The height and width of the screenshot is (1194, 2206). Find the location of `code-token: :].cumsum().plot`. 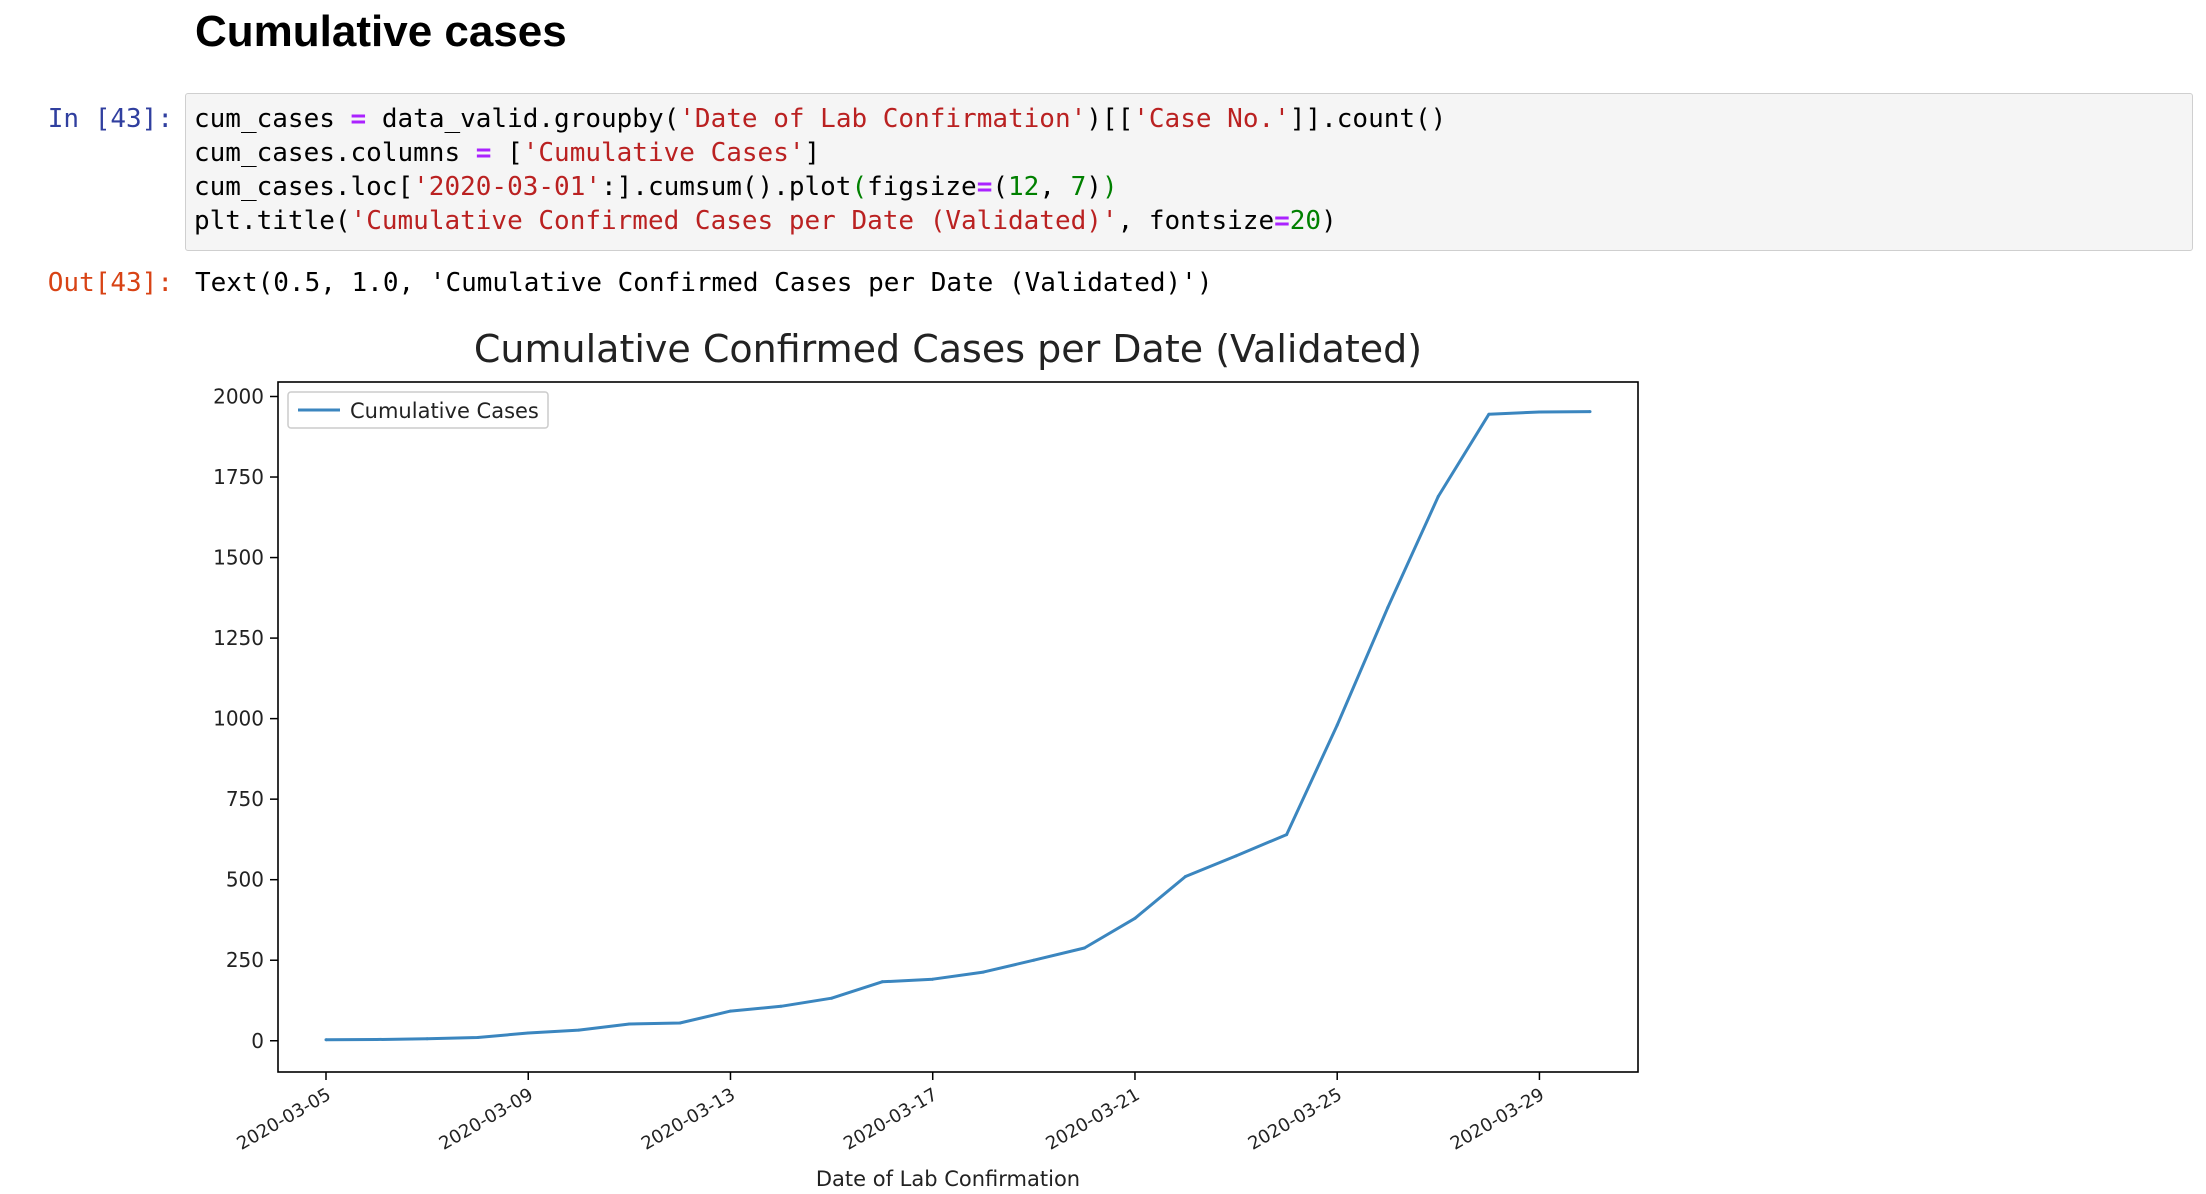

code-token: :].cumsum().plot is located at coordinates (726, 187).